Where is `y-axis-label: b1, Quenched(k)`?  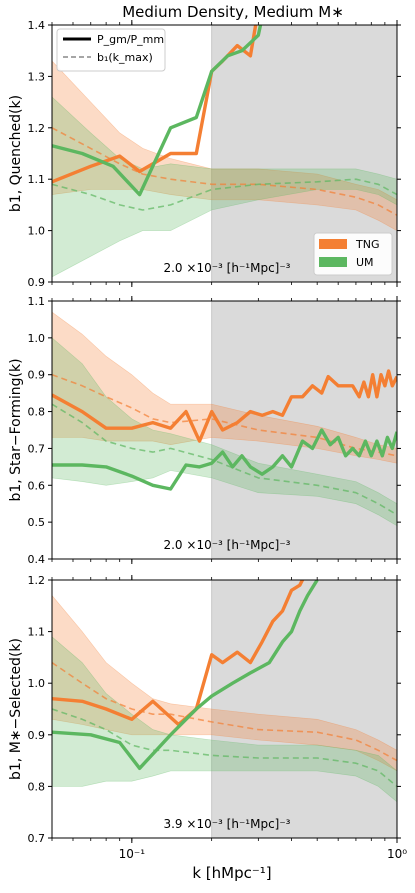
y-axis-label: b1, Quenched(k) is located at coordinates (16, 153).